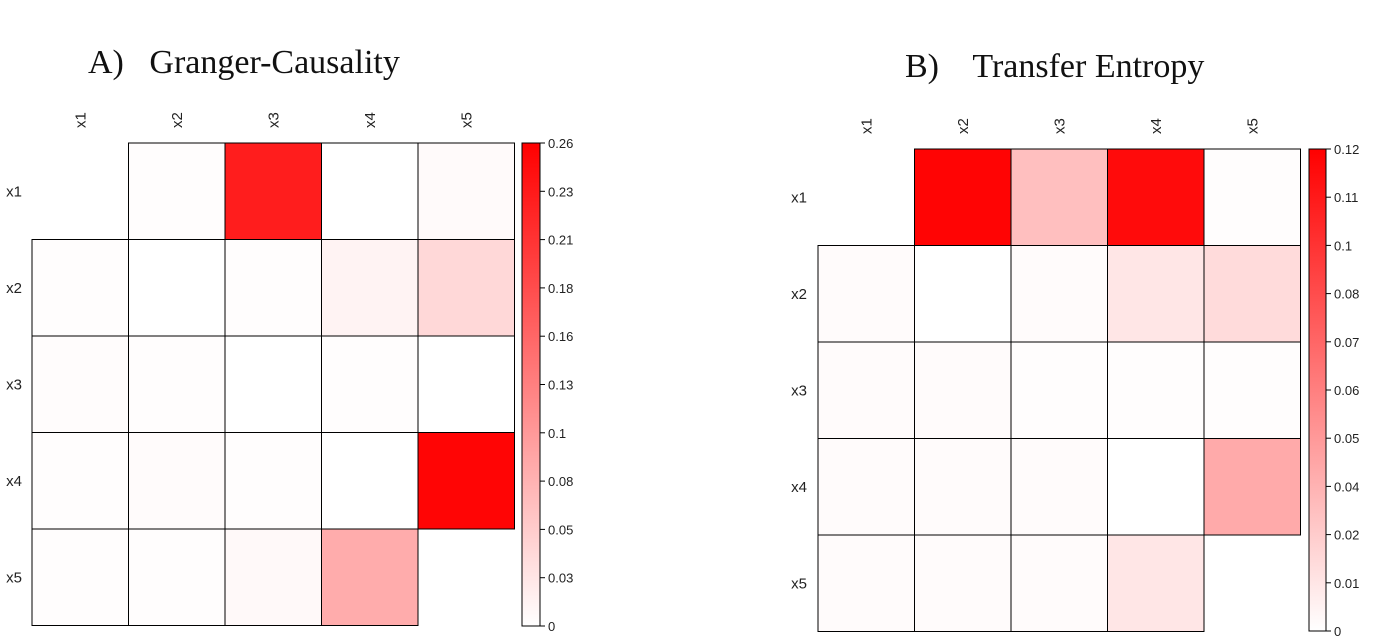 The height and width of the screenshot is (640, 1400). What do you see at coordinates (1346, 535) in the screenshot?
I see `colorbar-tick-label: 0.02` at bounding box center [1346, 535].